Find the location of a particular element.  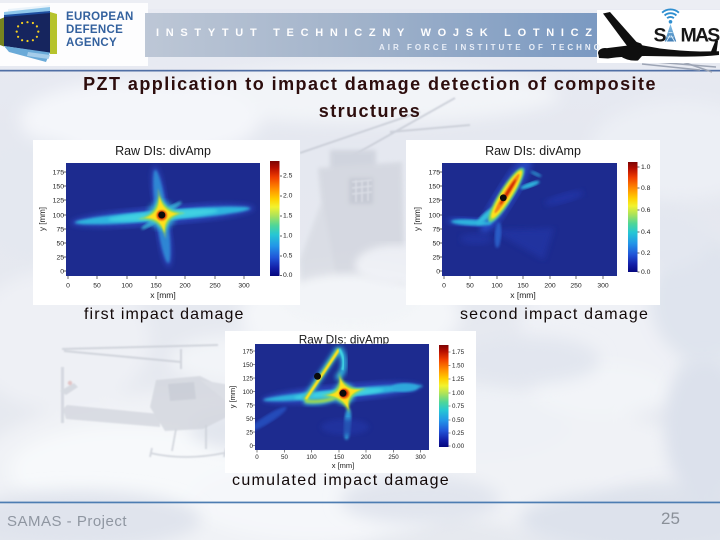

svg-text: 1.5 is located at coordinates (288, 216).